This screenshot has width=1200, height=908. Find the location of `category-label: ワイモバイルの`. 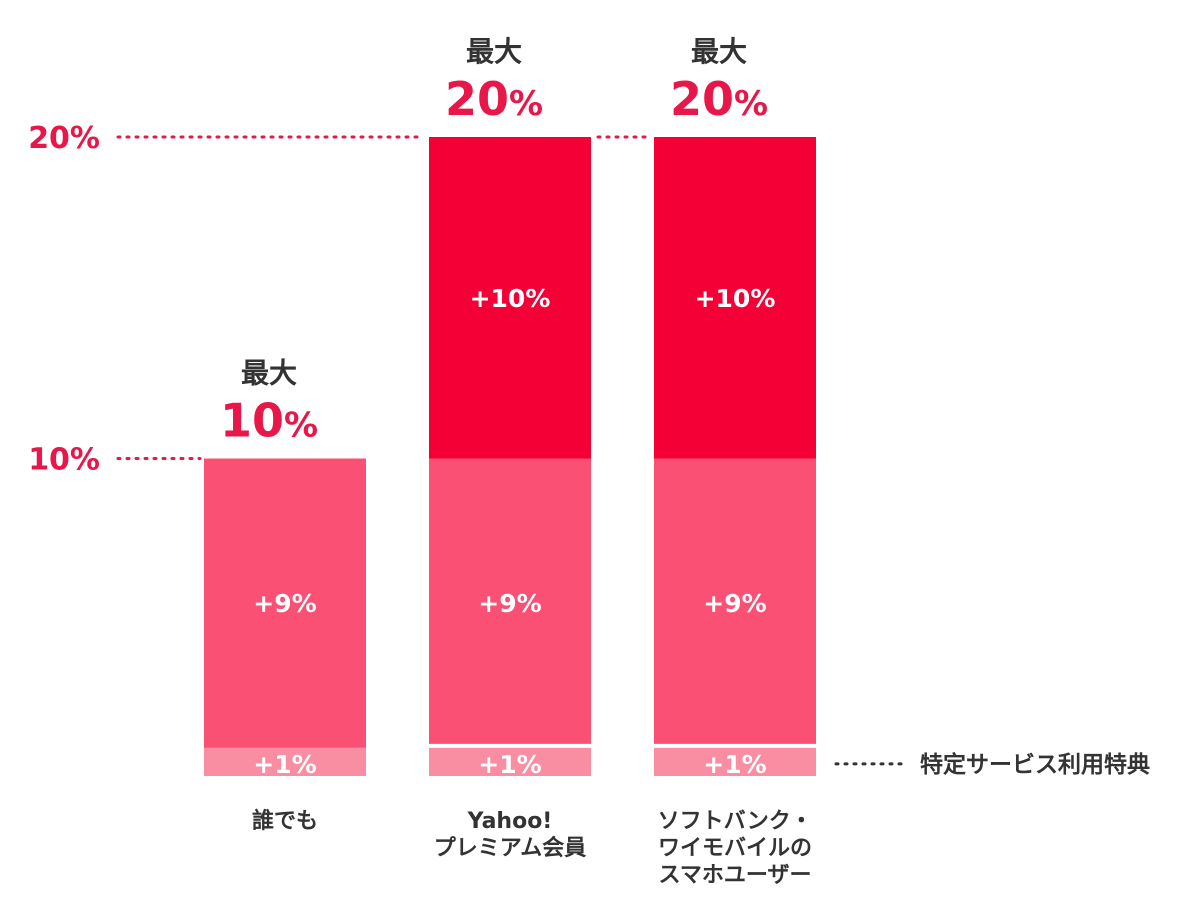

category-label: ワイモバイルの is located at coordinates (735, 848).